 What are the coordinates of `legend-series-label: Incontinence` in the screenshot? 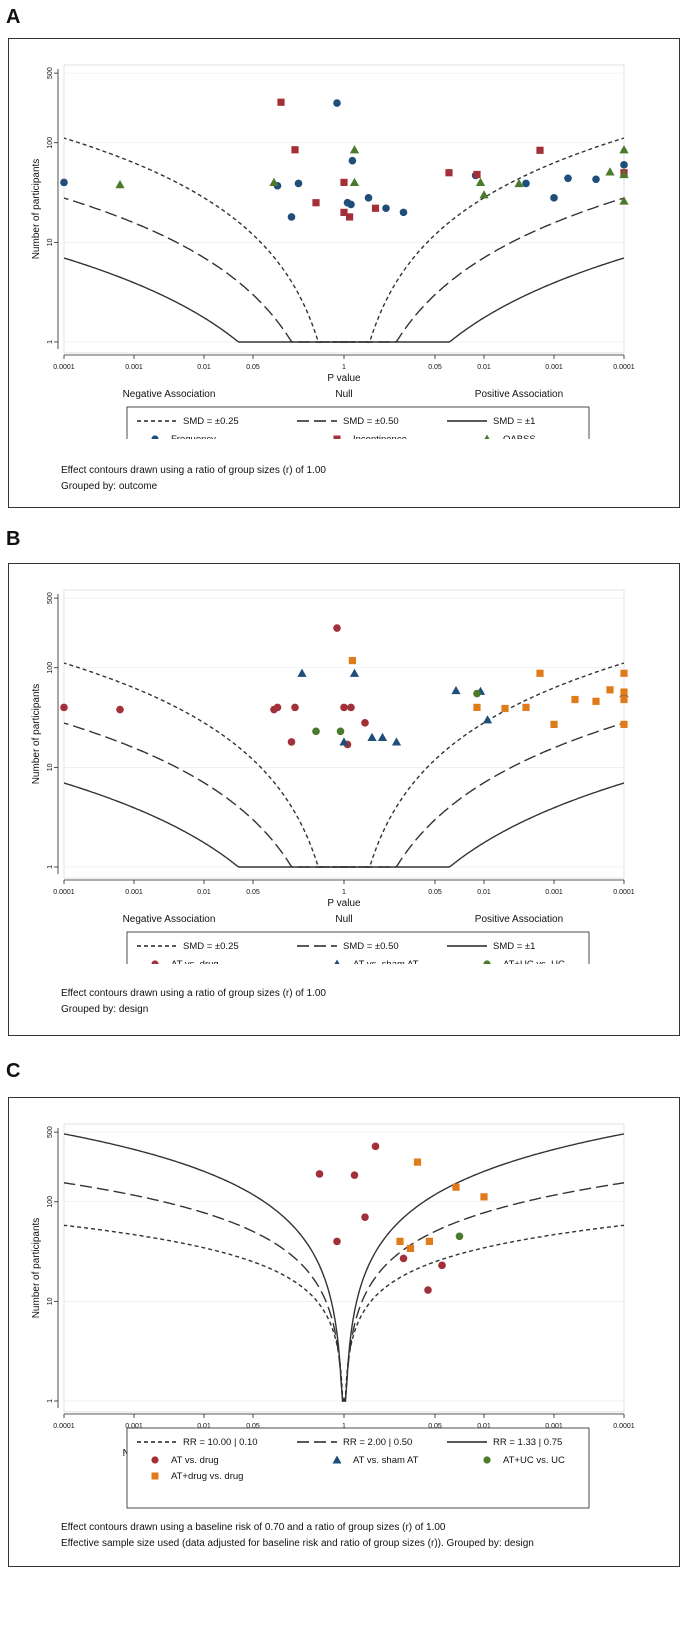 It's located at (380, 436).